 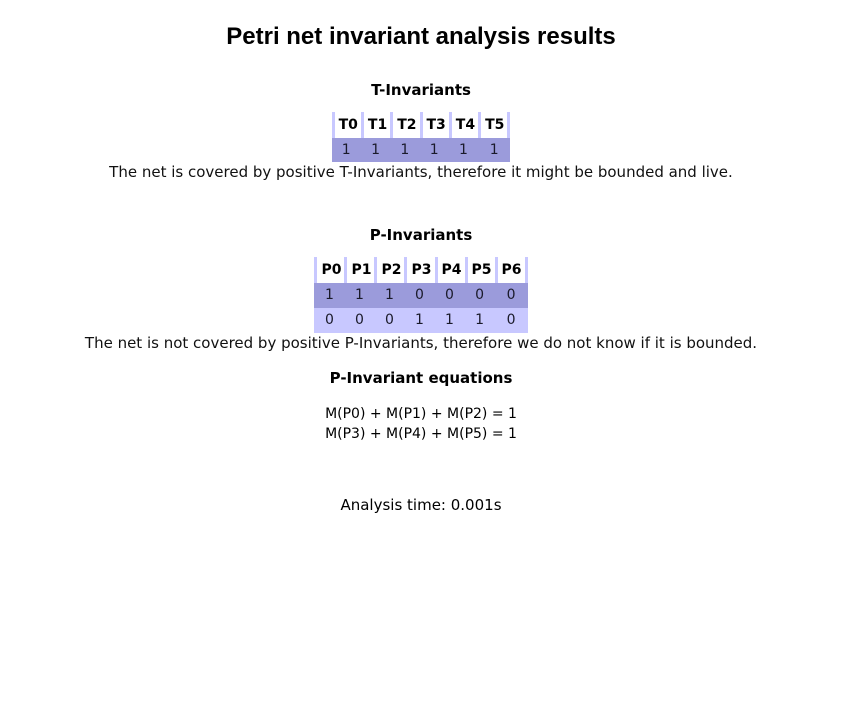 What do you see at coordinates (421, 505) in the screenshot?
I see `analysis-time: Analysis time: 0.001s` at bounding box center [421, 505].